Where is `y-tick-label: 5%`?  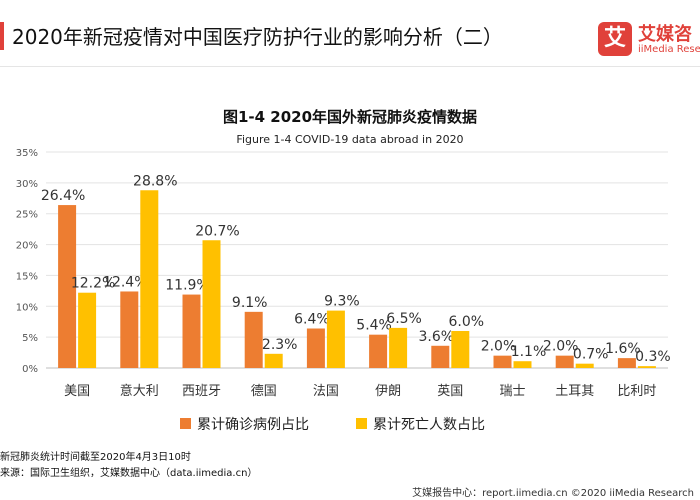
y-tick-label: 5% is located at coordinates (30, 338).